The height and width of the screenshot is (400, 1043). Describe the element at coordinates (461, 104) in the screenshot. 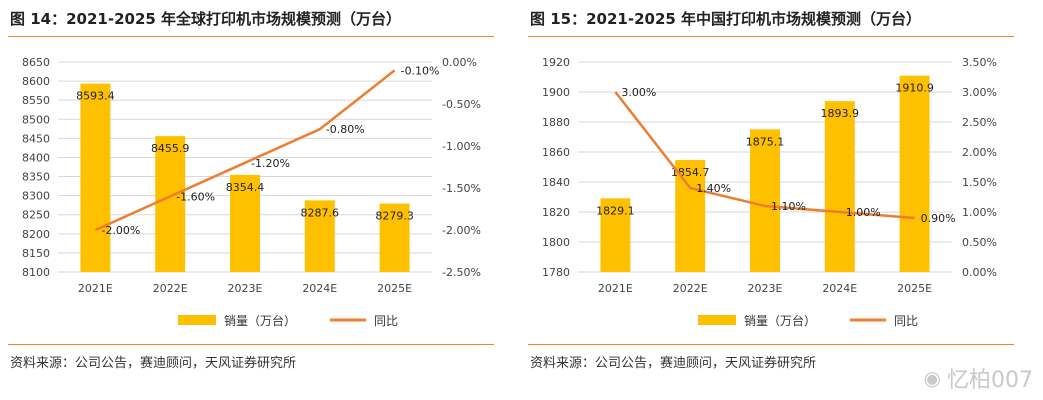

I see `y2-tick-label: -0.50%` at that location.